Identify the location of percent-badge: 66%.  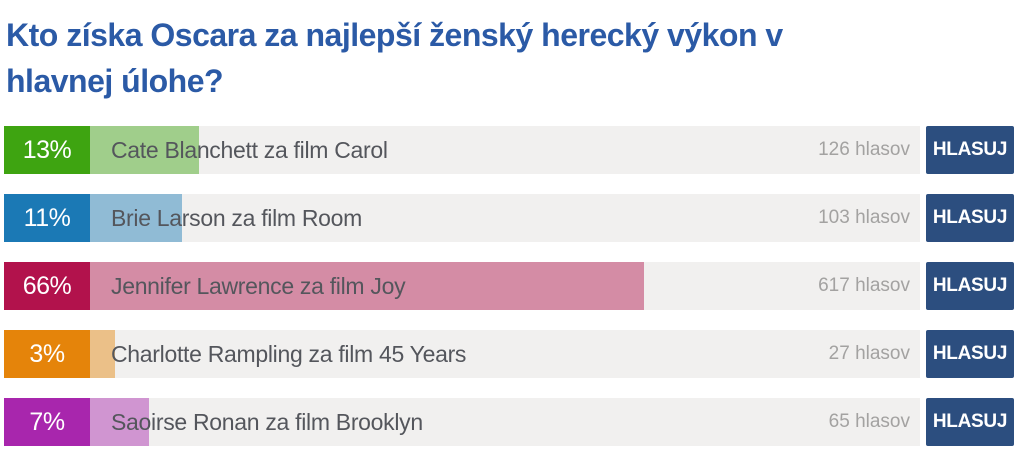
(47, 286).